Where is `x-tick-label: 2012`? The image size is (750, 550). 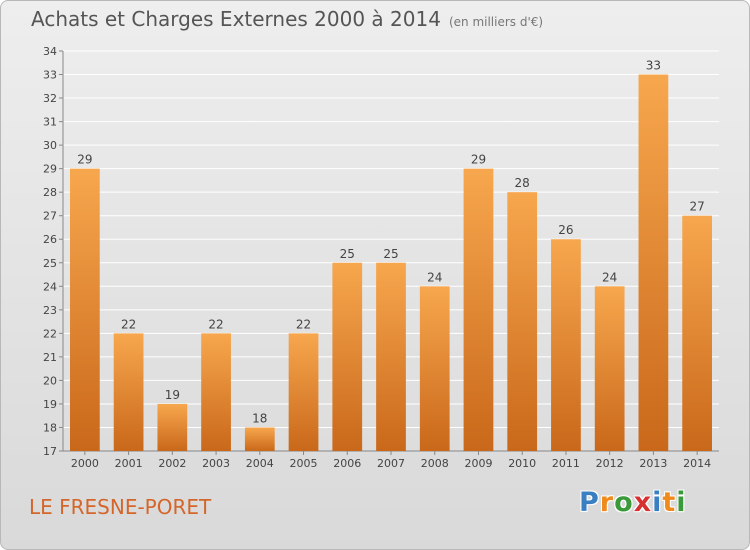 x-tick-label: 2012 is located at coordinates (610, 463).